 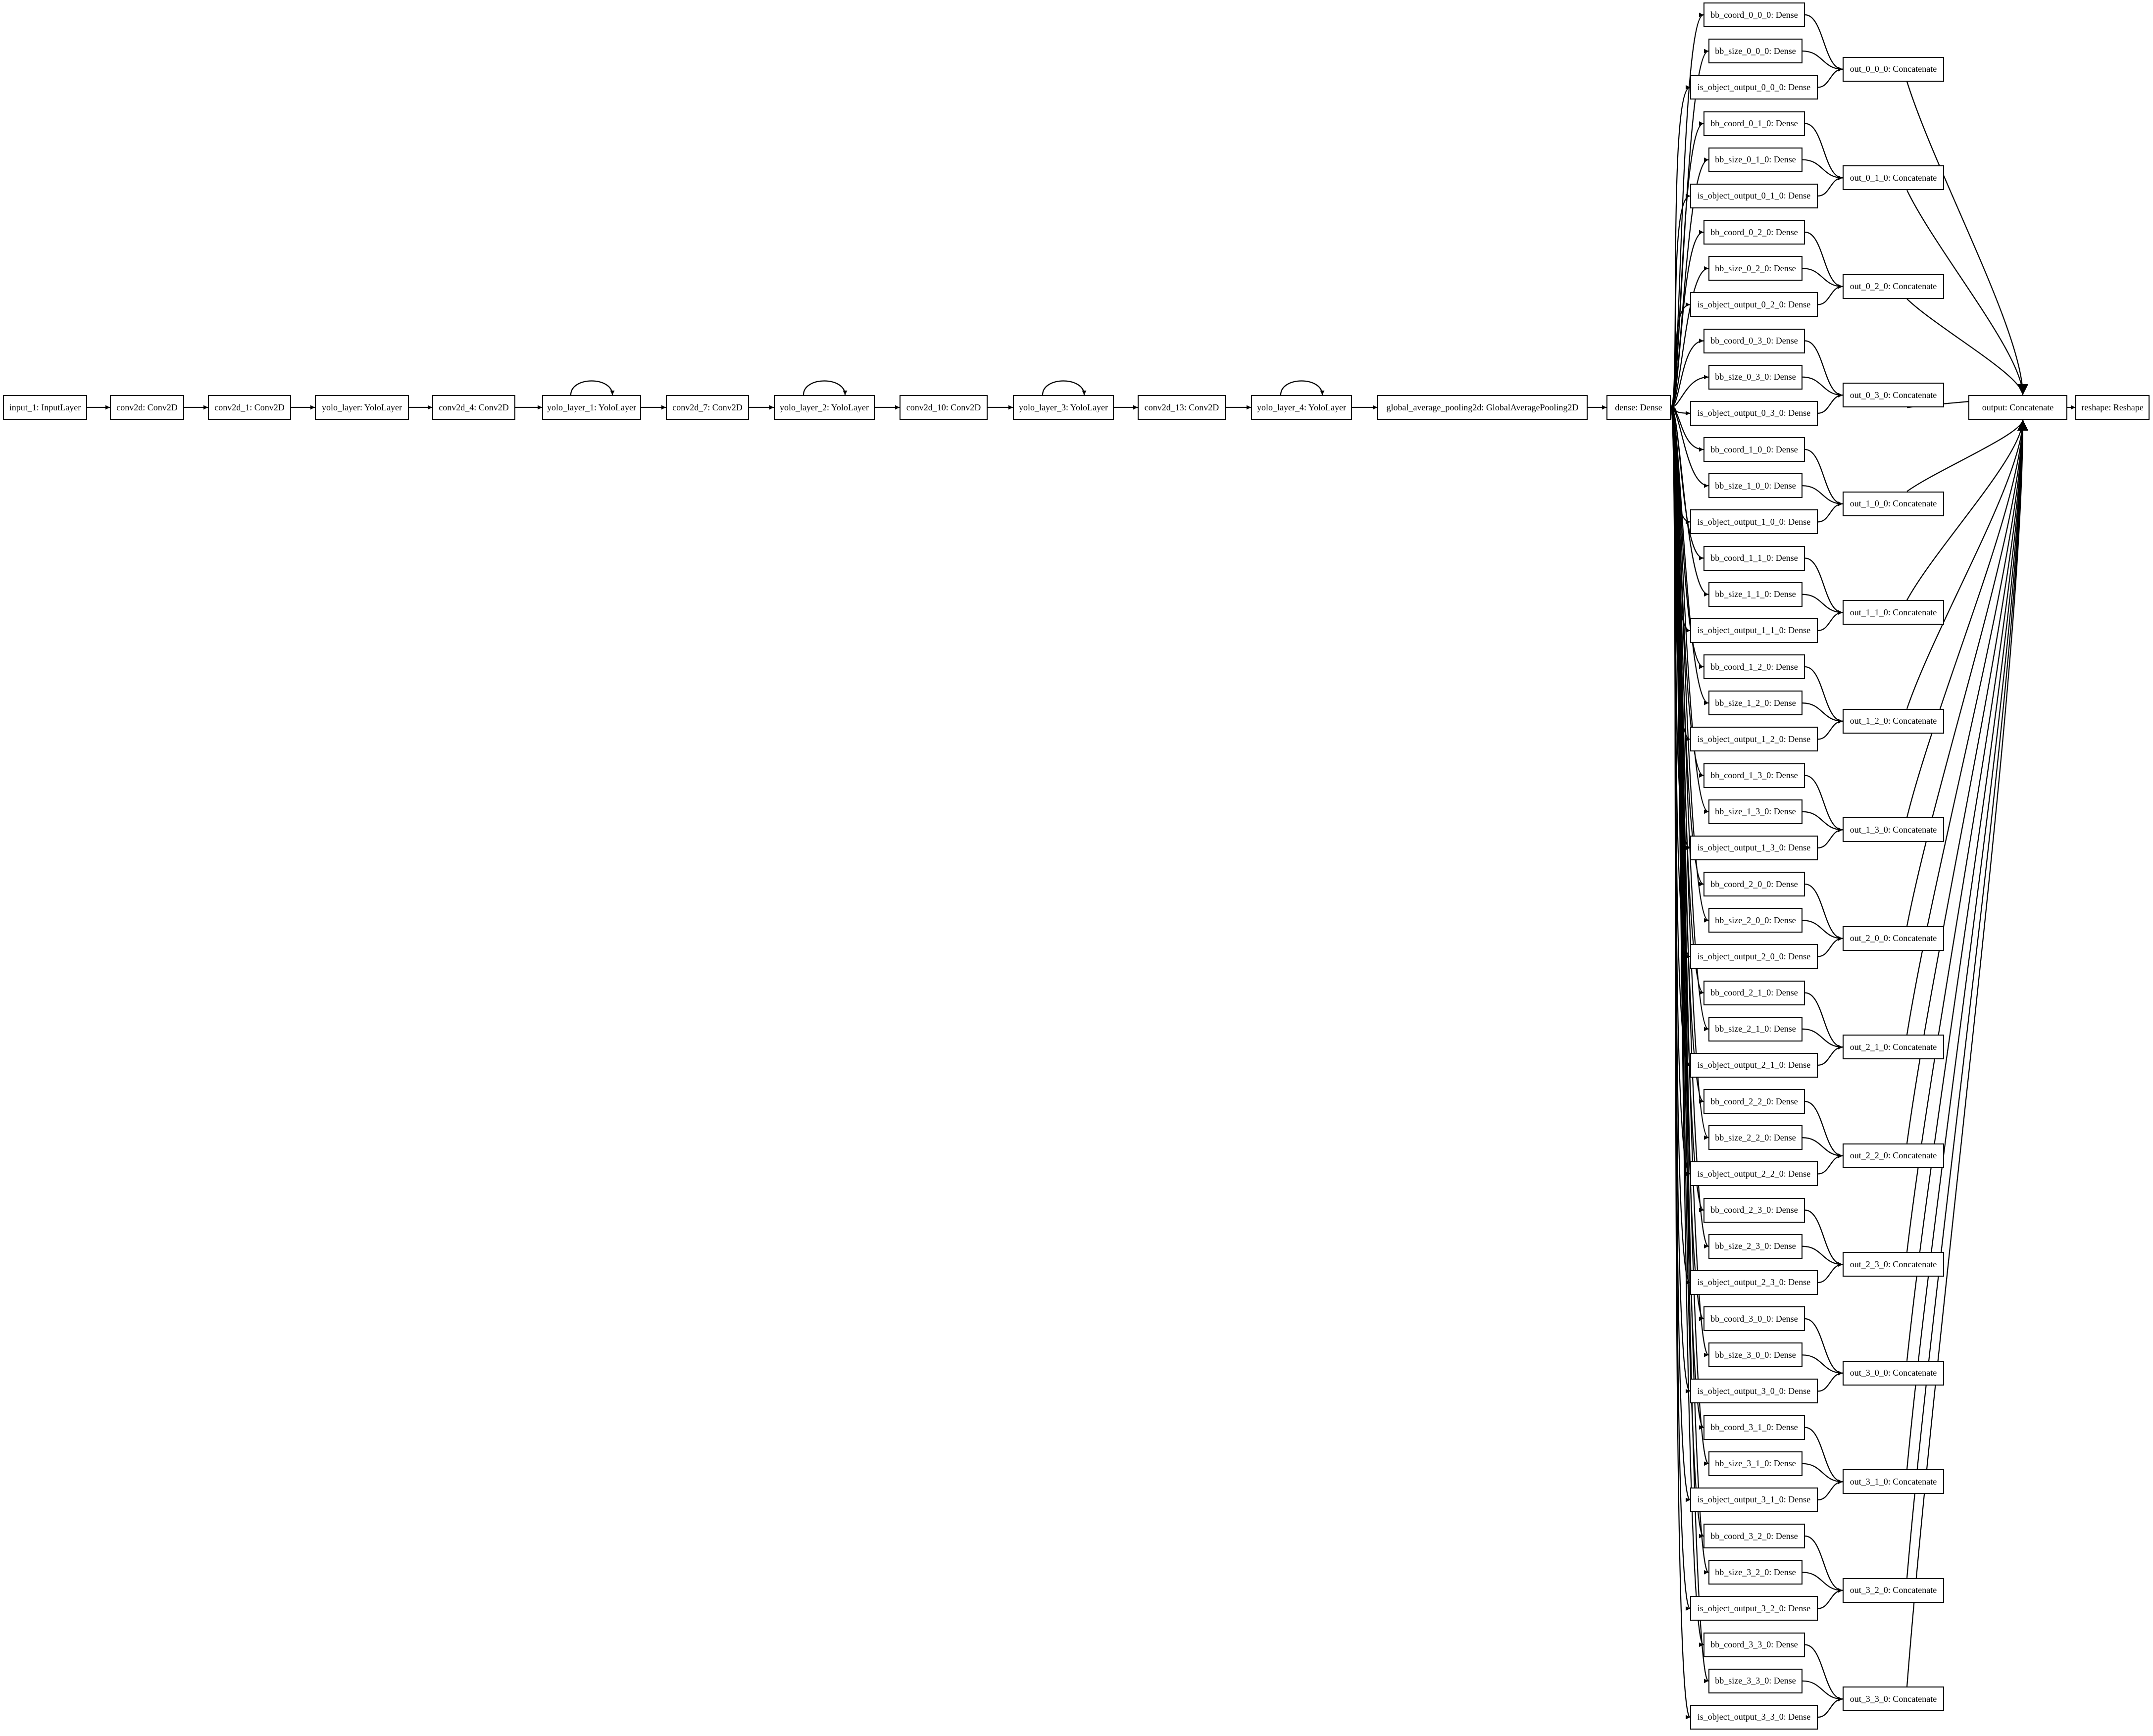 What do you see at coordinates (1755, 1355) in the screenshot?
I see `bb-size-node: bb_size_3_0_0: Dense` at bounding box center [1755, 1355].